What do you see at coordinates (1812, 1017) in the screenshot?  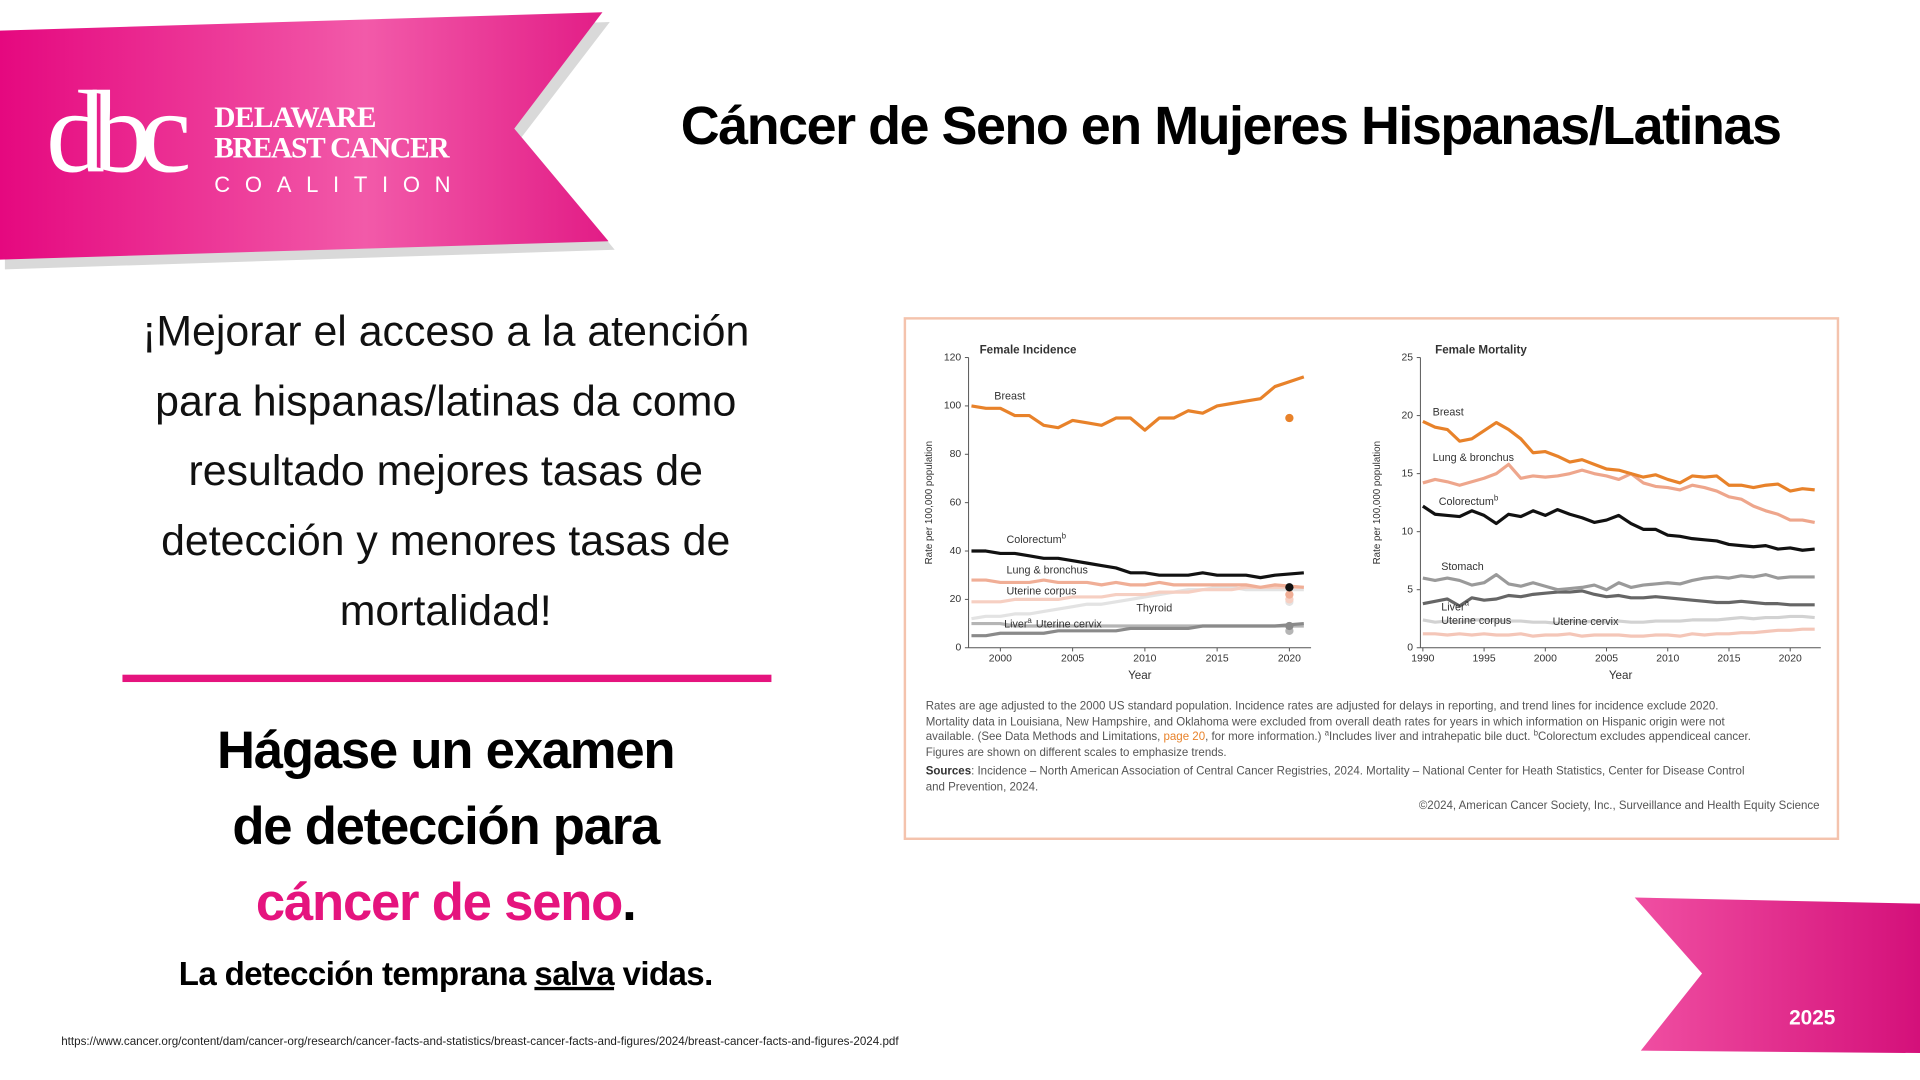 I see `year: 2025` at bounding box center [1812, 1017].